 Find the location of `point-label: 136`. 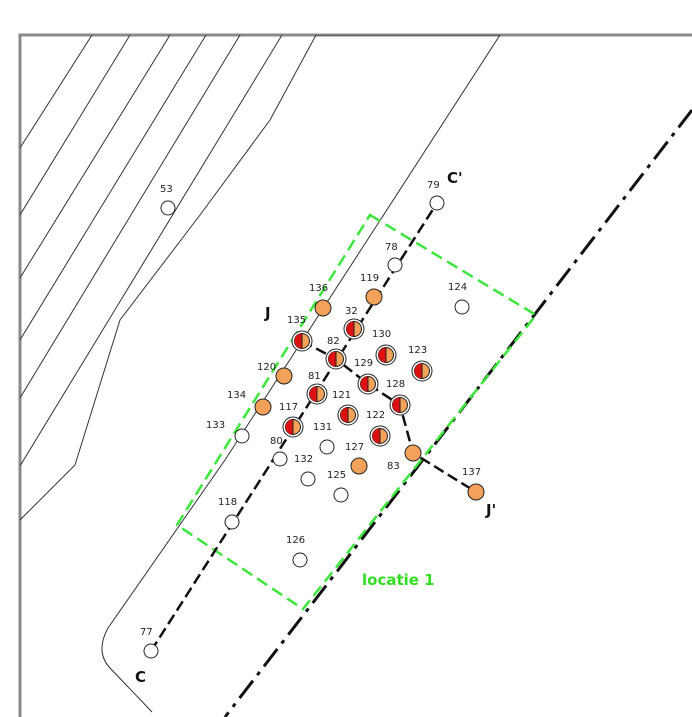

point-label: 136 is located at coordinates (318, 288).